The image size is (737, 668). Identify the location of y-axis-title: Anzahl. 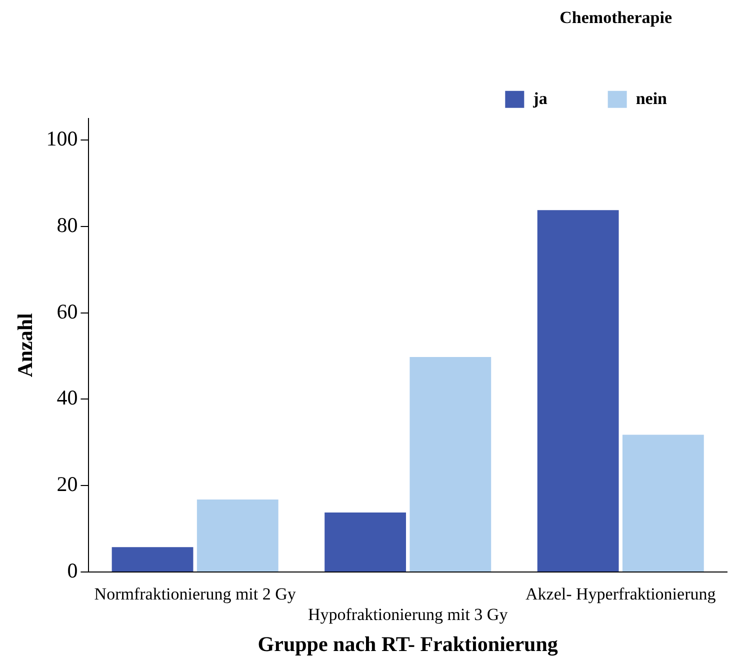
(25, 345).